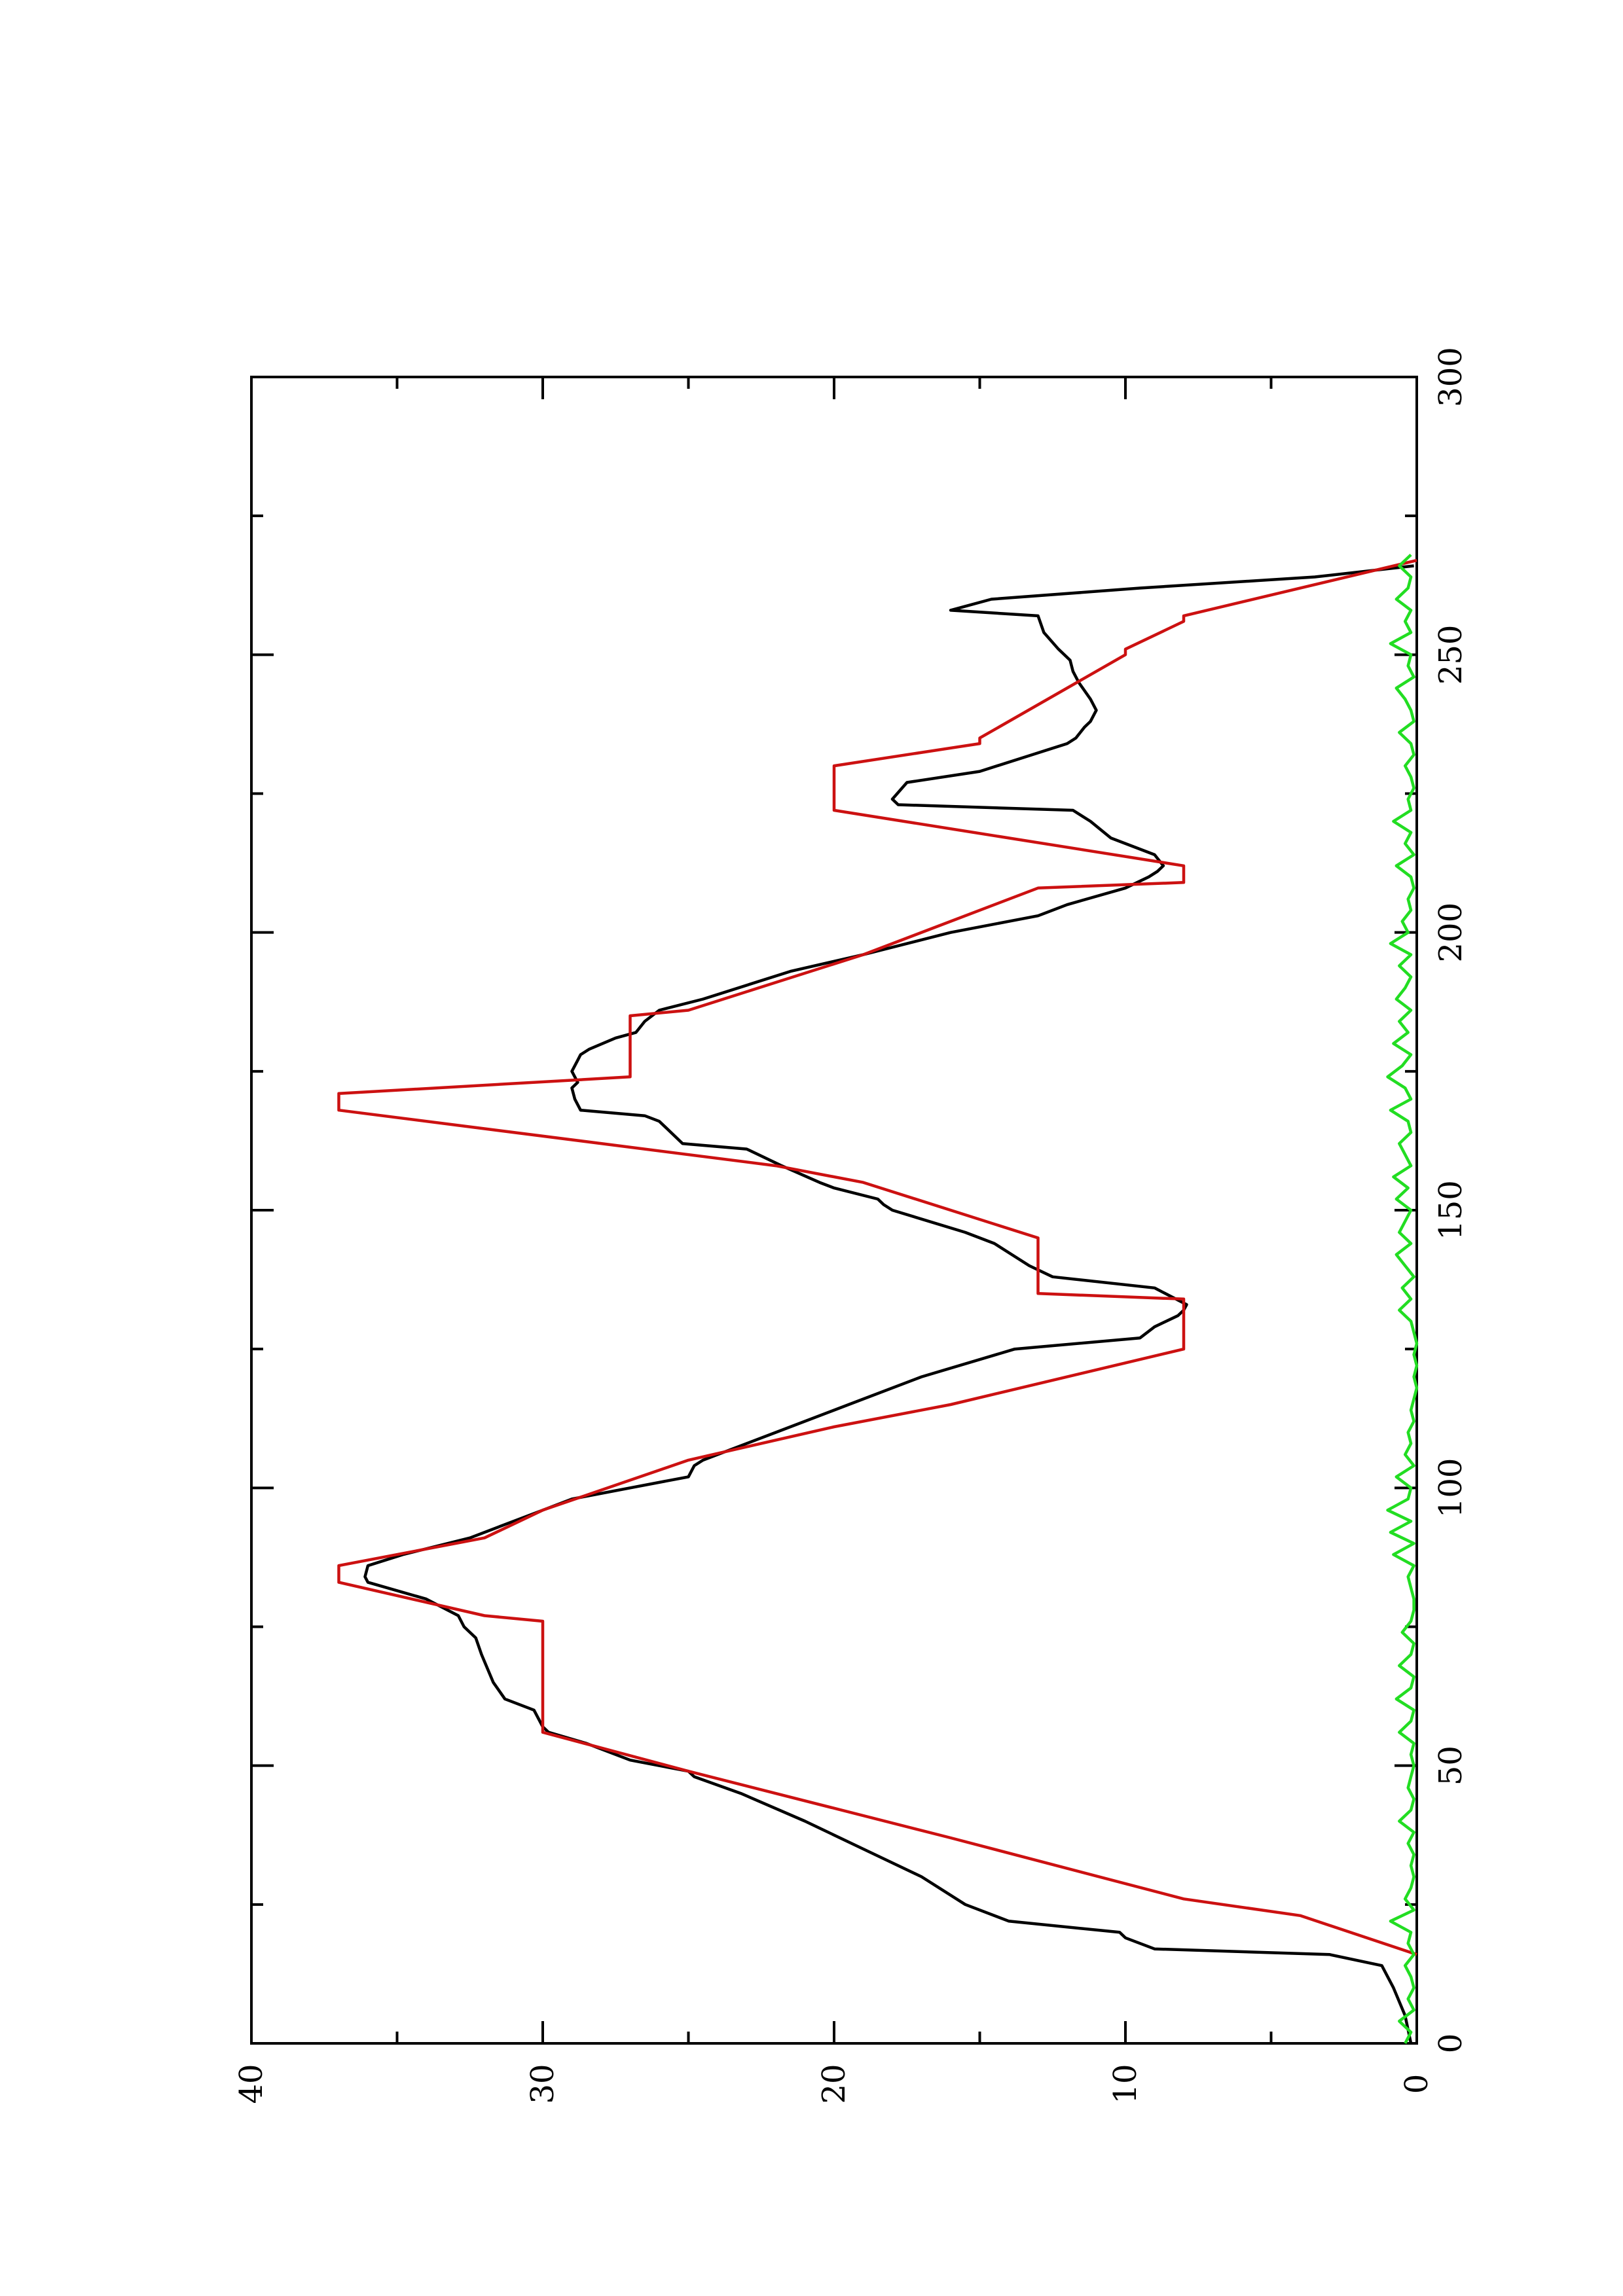 This screenshot has height=2296, width=1623. What do you see at coordinates (1125, 2084) in the screenshot?
I see `y-tick-label: 10` at bounding box center [1125, 2084].